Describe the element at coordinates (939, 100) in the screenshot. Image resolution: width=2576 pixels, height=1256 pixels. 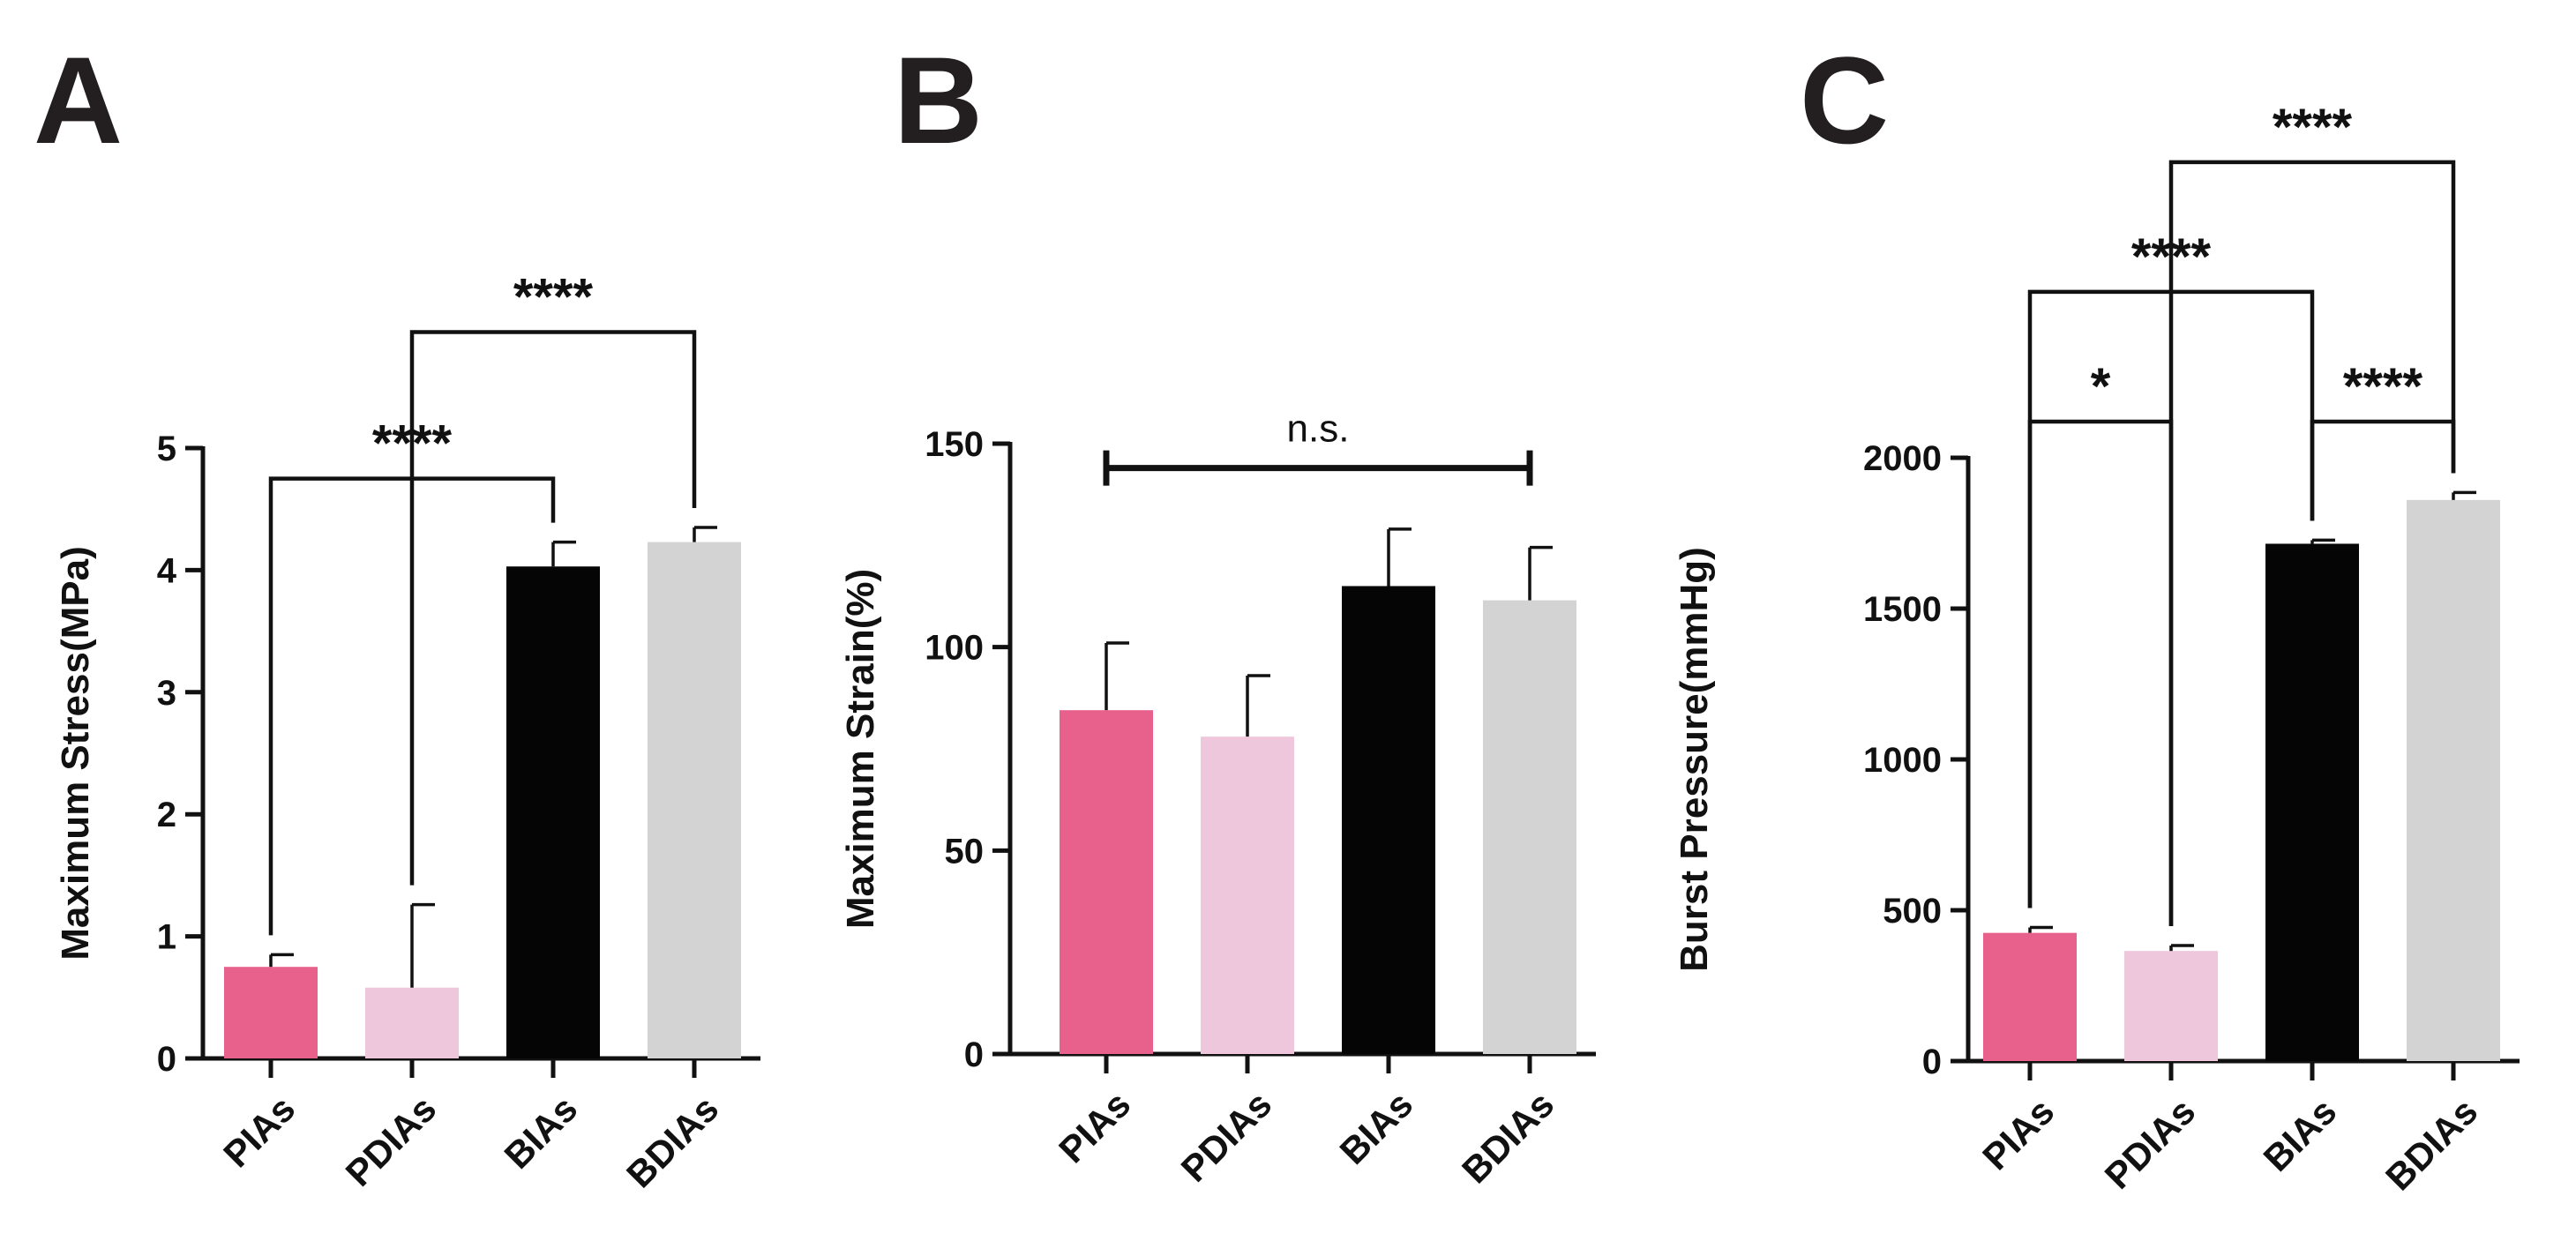
I see `panel-letter-b: B` at that location.